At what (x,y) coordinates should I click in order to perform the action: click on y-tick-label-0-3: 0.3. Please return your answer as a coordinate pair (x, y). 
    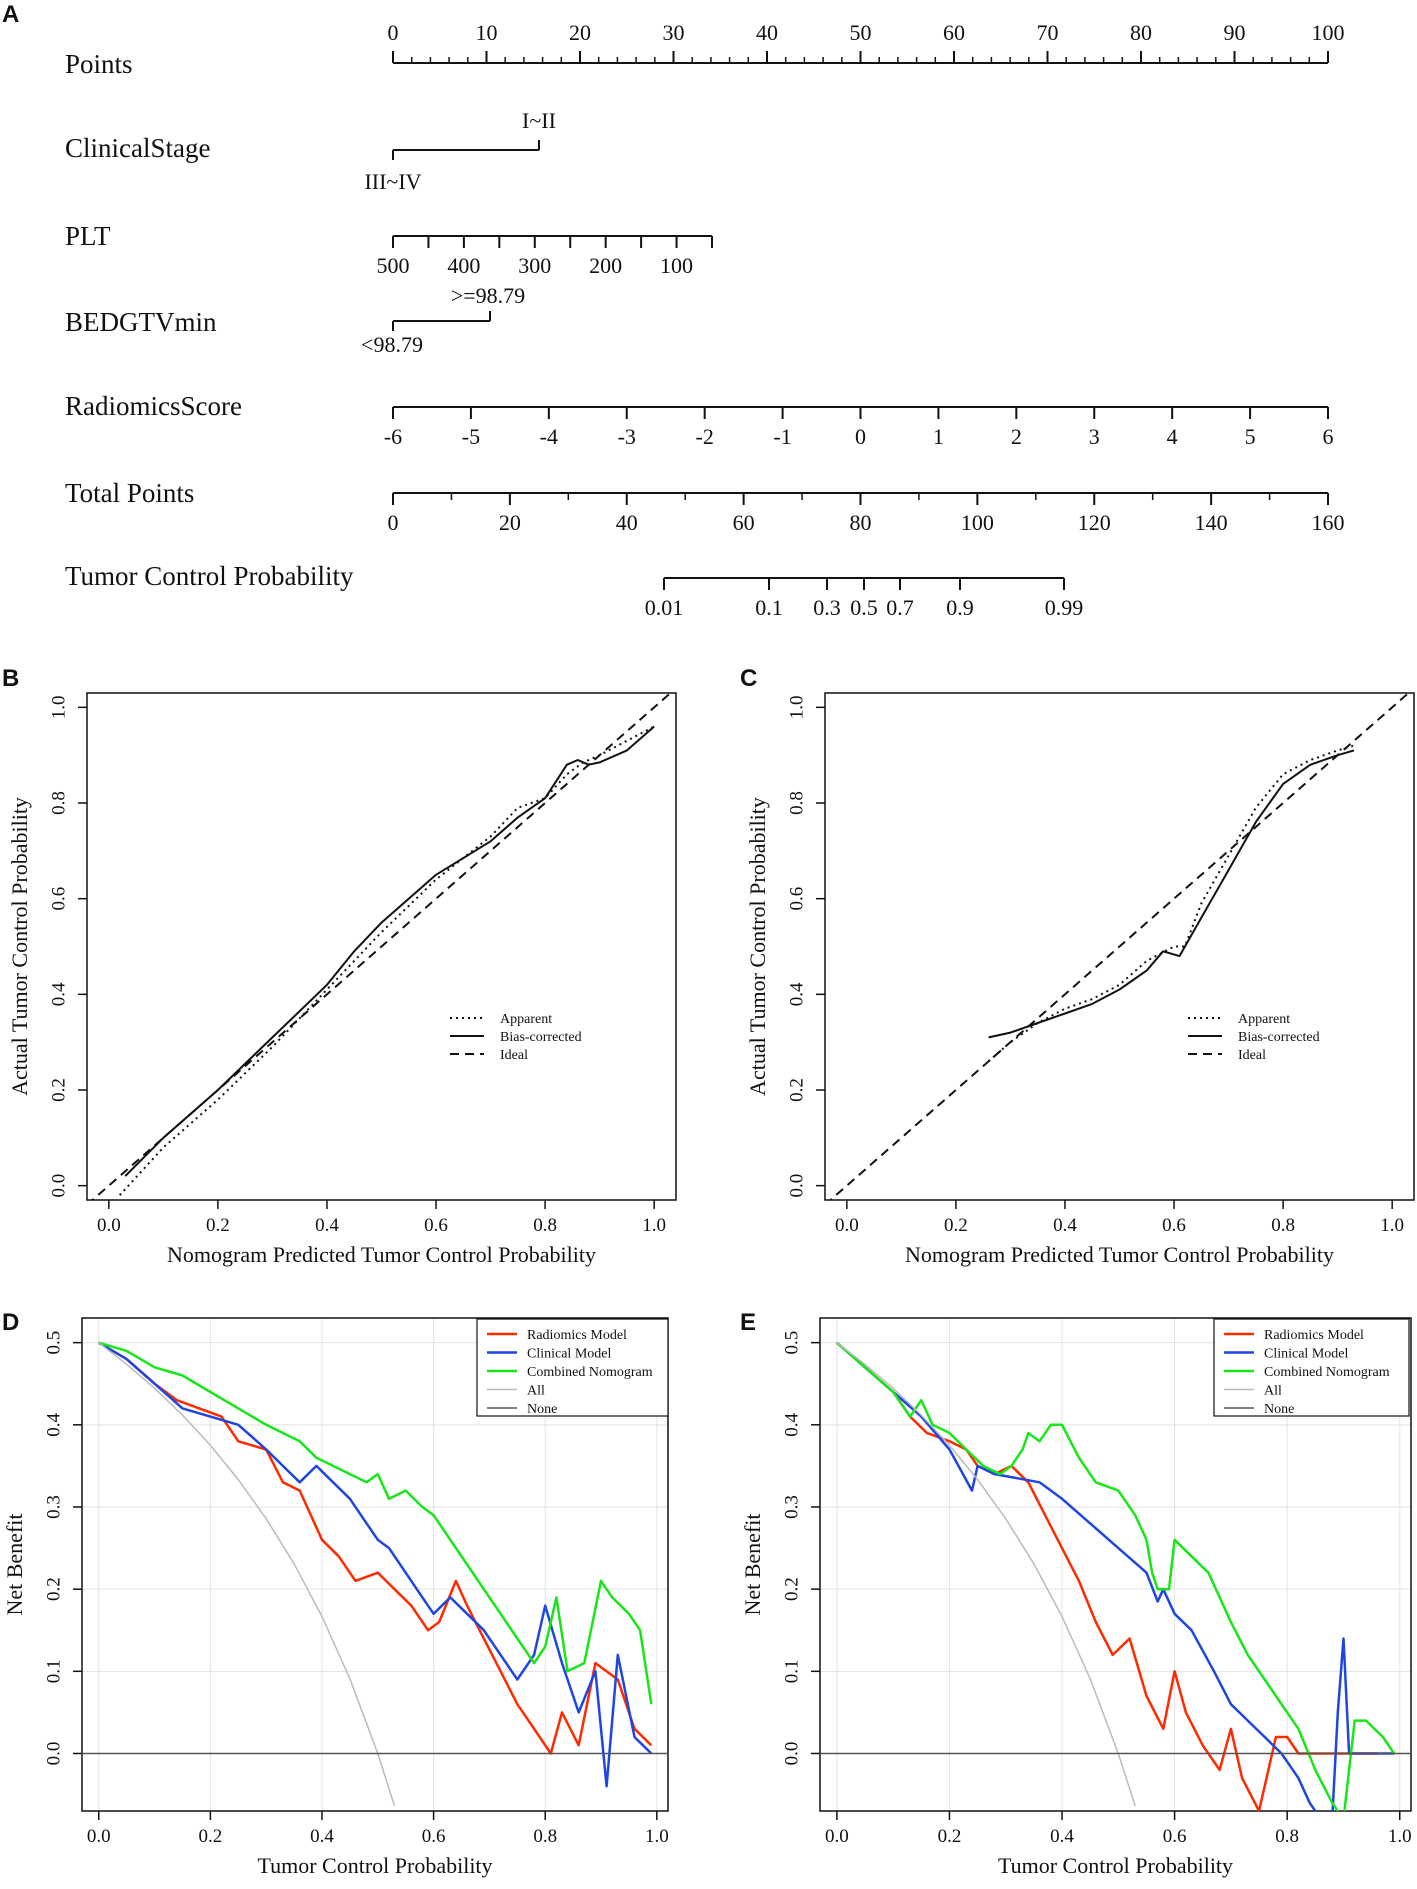
    Looking at the image, I should click on (53, 1507).